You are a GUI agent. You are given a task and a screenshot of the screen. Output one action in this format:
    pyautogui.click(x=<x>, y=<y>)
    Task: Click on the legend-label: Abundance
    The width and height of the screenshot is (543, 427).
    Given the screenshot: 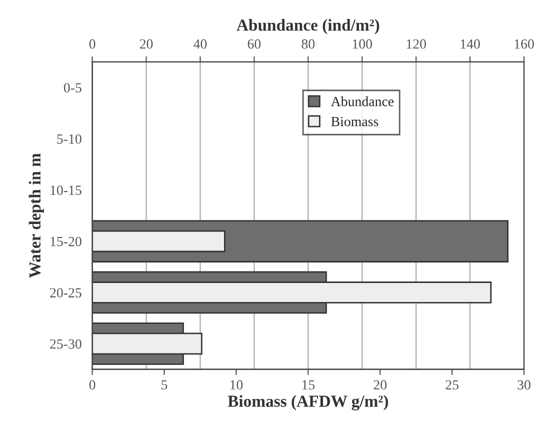 What is the action you would take?
    pyautogui.click(x=362, y=101)
    